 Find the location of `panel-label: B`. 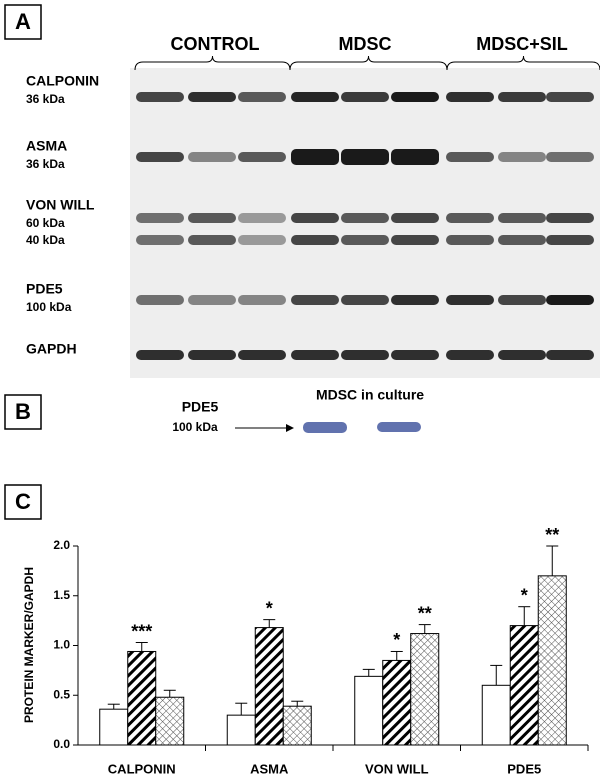

panel-label: B is located at coordinates (23, 411).